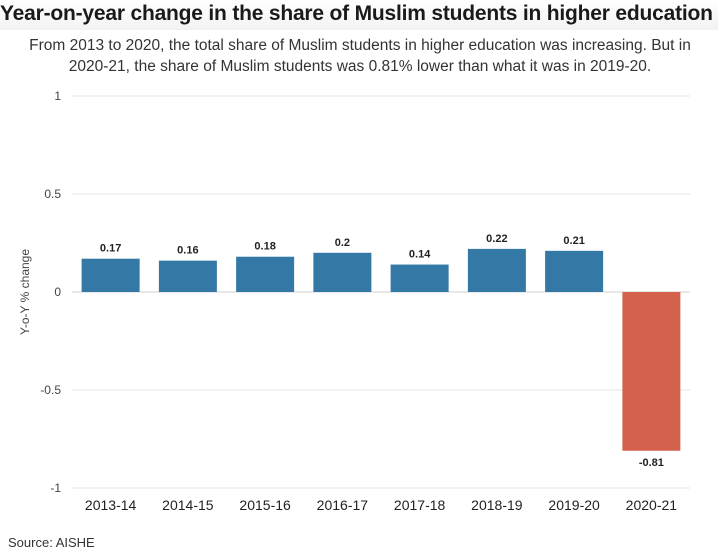 The image size is (718, 556). Describe the element at coordinates (57, 292) in the screenshot. I see `y-tick-label: 0` at that location.